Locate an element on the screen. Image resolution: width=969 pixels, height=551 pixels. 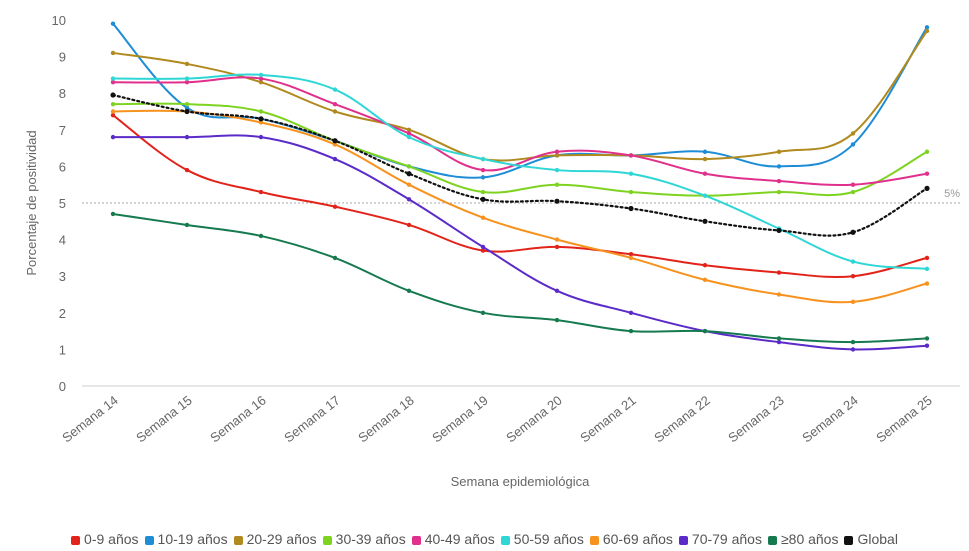
x-tick-label: Semana 23 is located at coordinates (756, 419).